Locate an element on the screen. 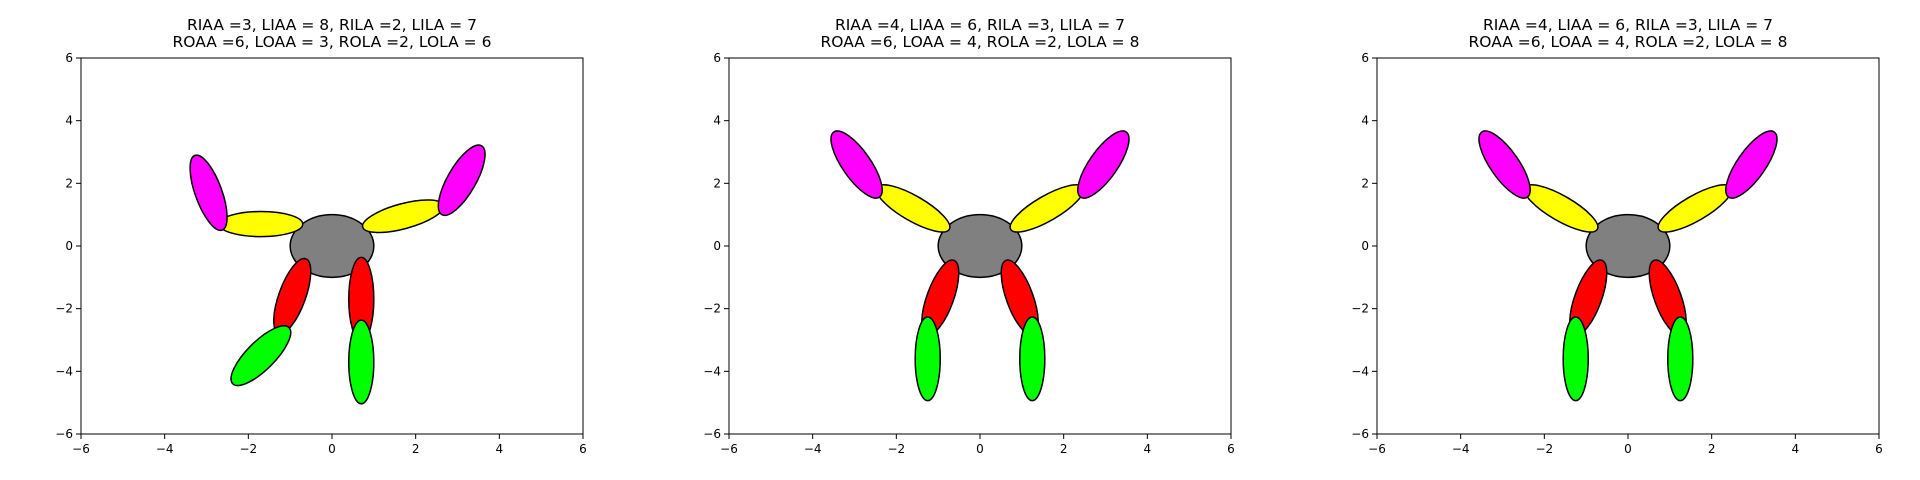 The image size is (1920, 480). chart-title-line-2: ROAA =6, LOAA = 3, ROLA =2, LOLA = 6 is located at coordinates (332, 42).